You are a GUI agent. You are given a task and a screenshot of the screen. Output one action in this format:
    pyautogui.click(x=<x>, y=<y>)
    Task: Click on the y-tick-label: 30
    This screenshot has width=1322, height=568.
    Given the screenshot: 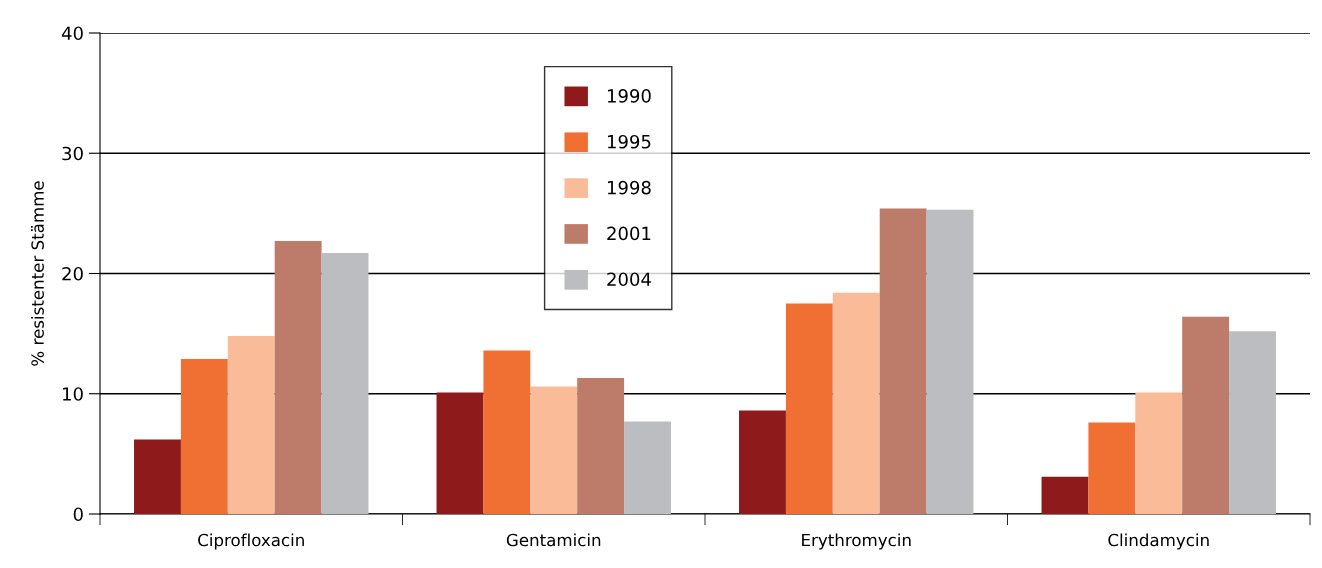 What is the action you would take?
    pyautogui.click(x=72, y=153)
    